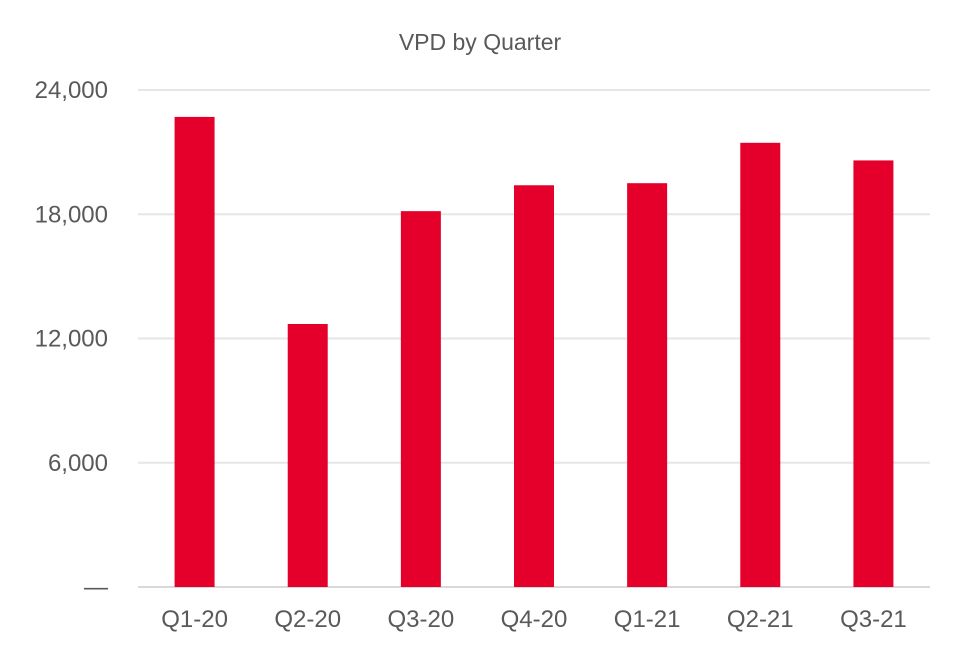  Describe the element at coordinates (647, 619) in the screenshot. I see `x-tick-label: Q1-21` at that location.